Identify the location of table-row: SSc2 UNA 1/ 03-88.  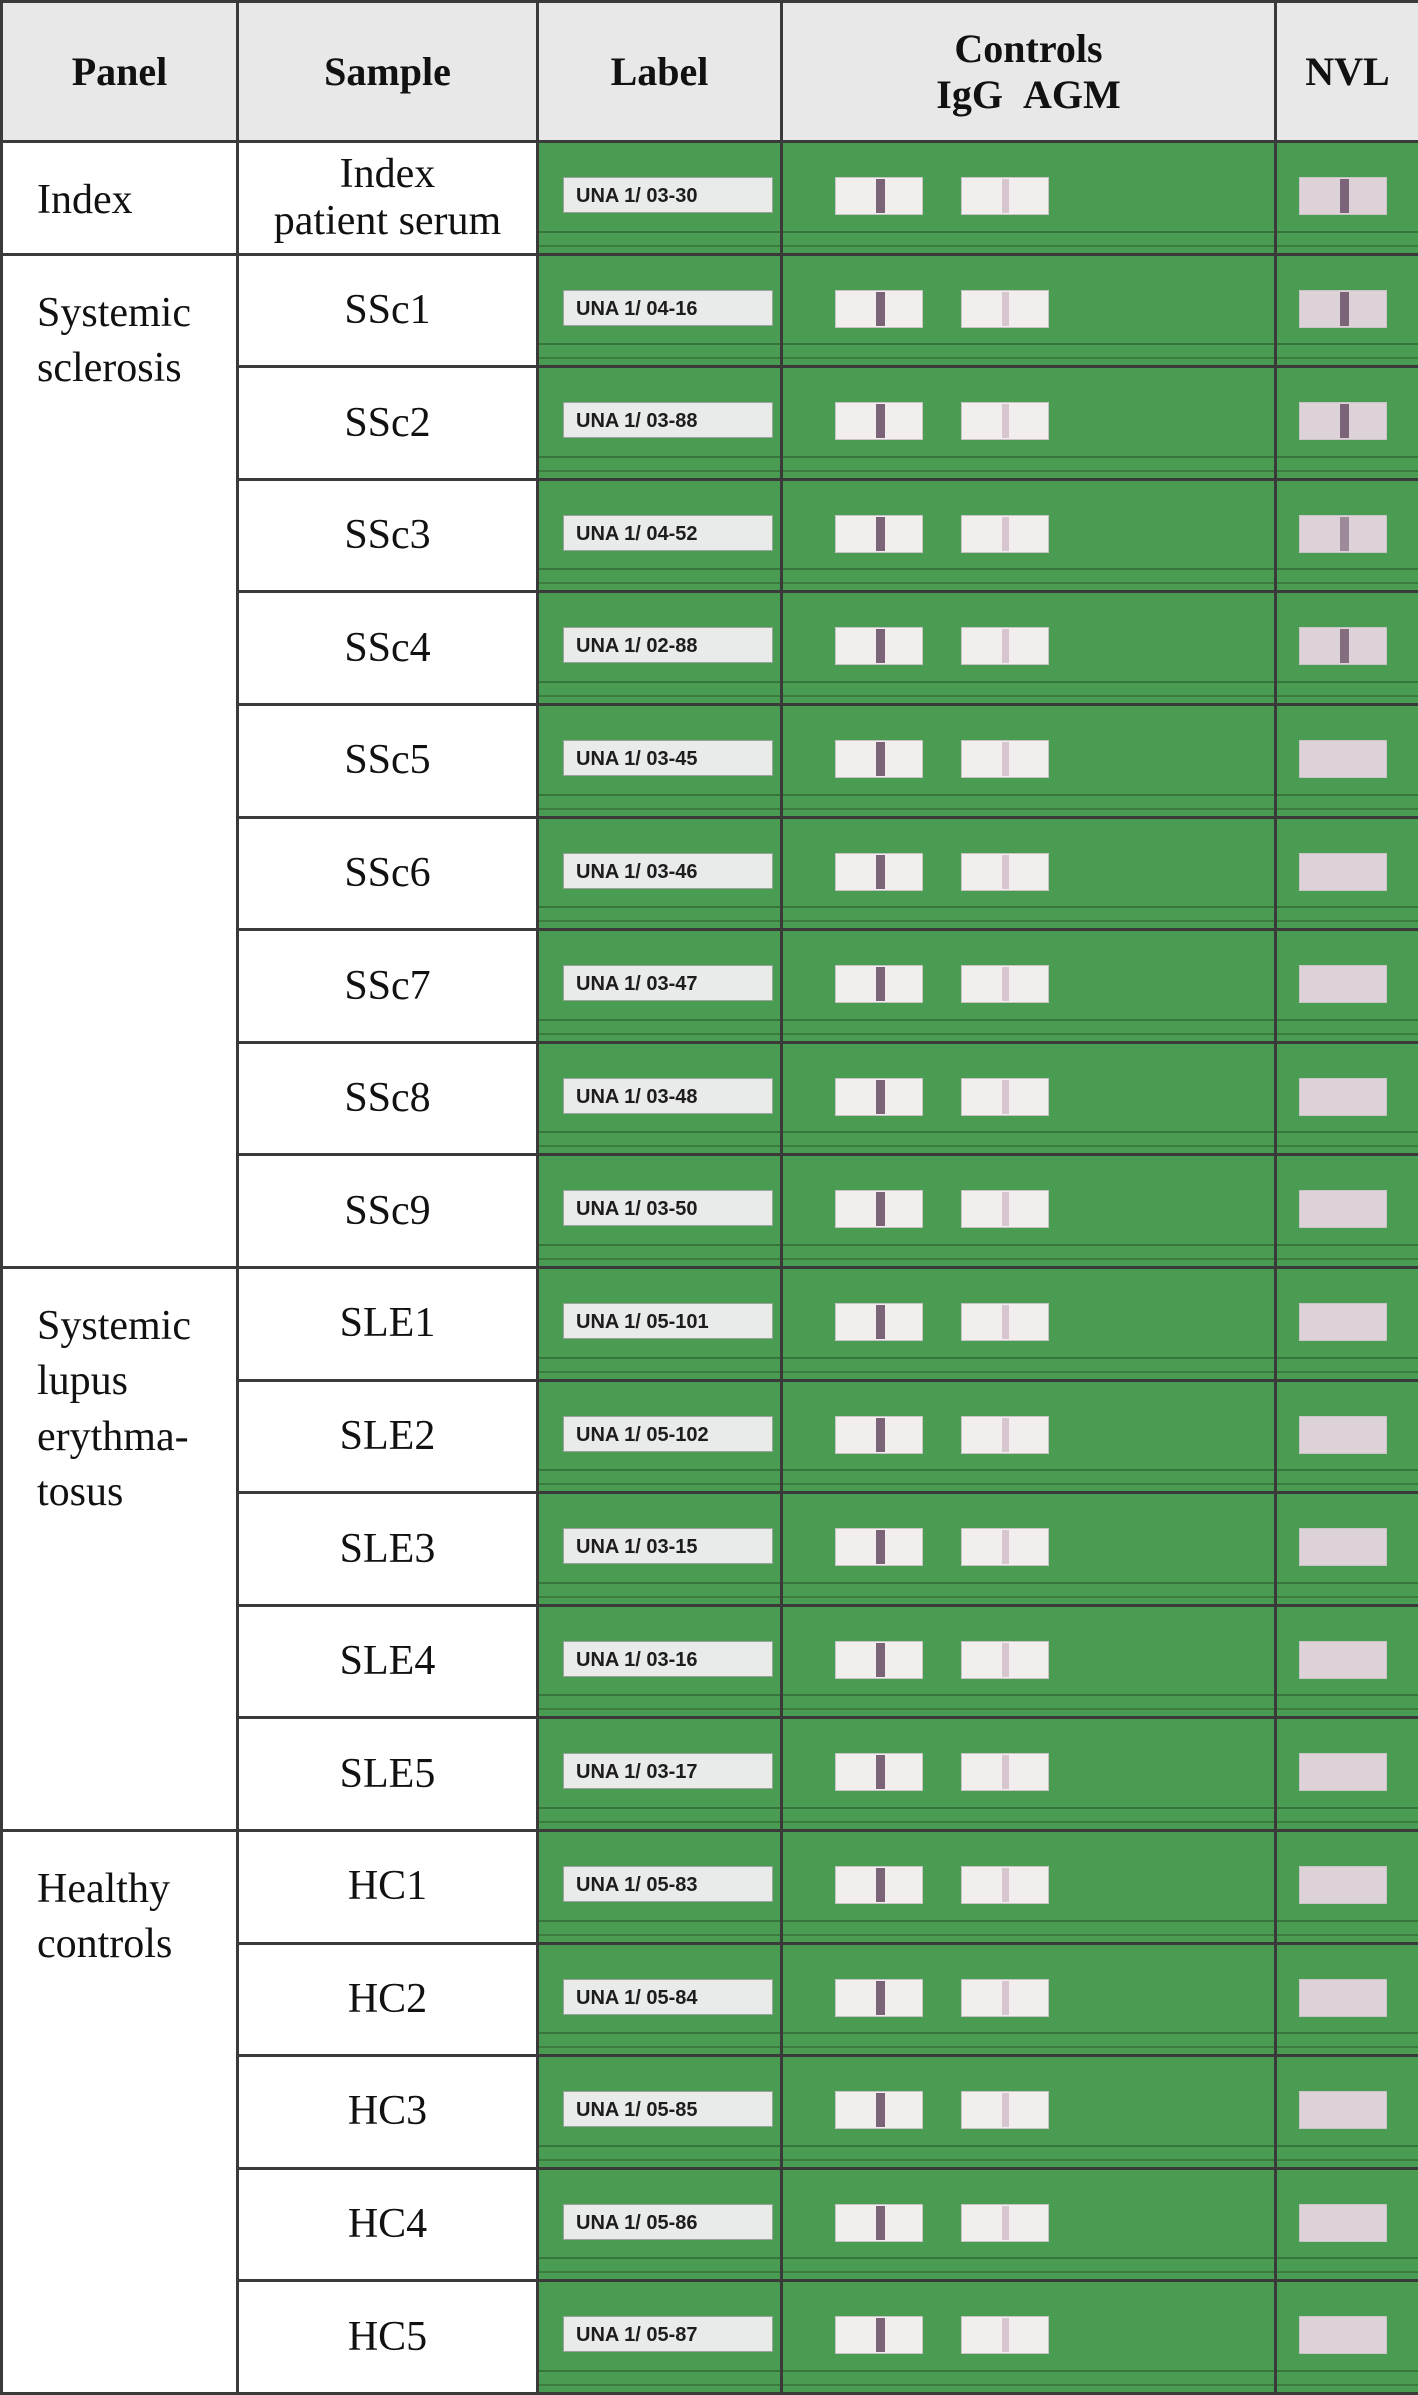
(710, 423).